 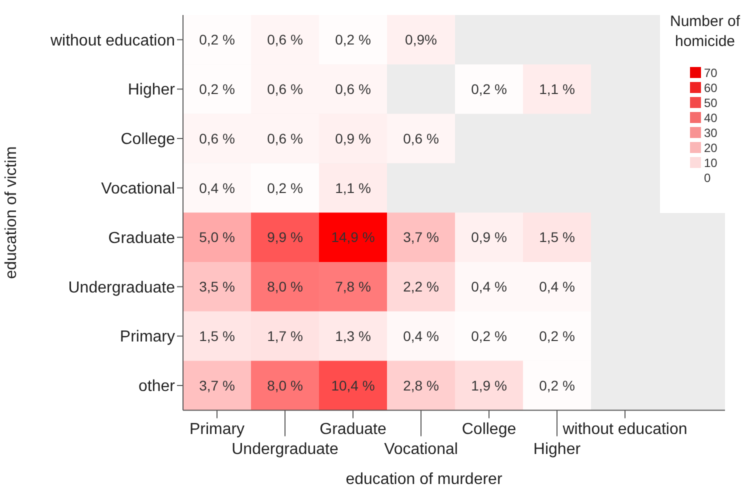 What do you see at coordinates (711, 133) in the screenshot?
I see `text: 30` at bounding box center [711, 133].